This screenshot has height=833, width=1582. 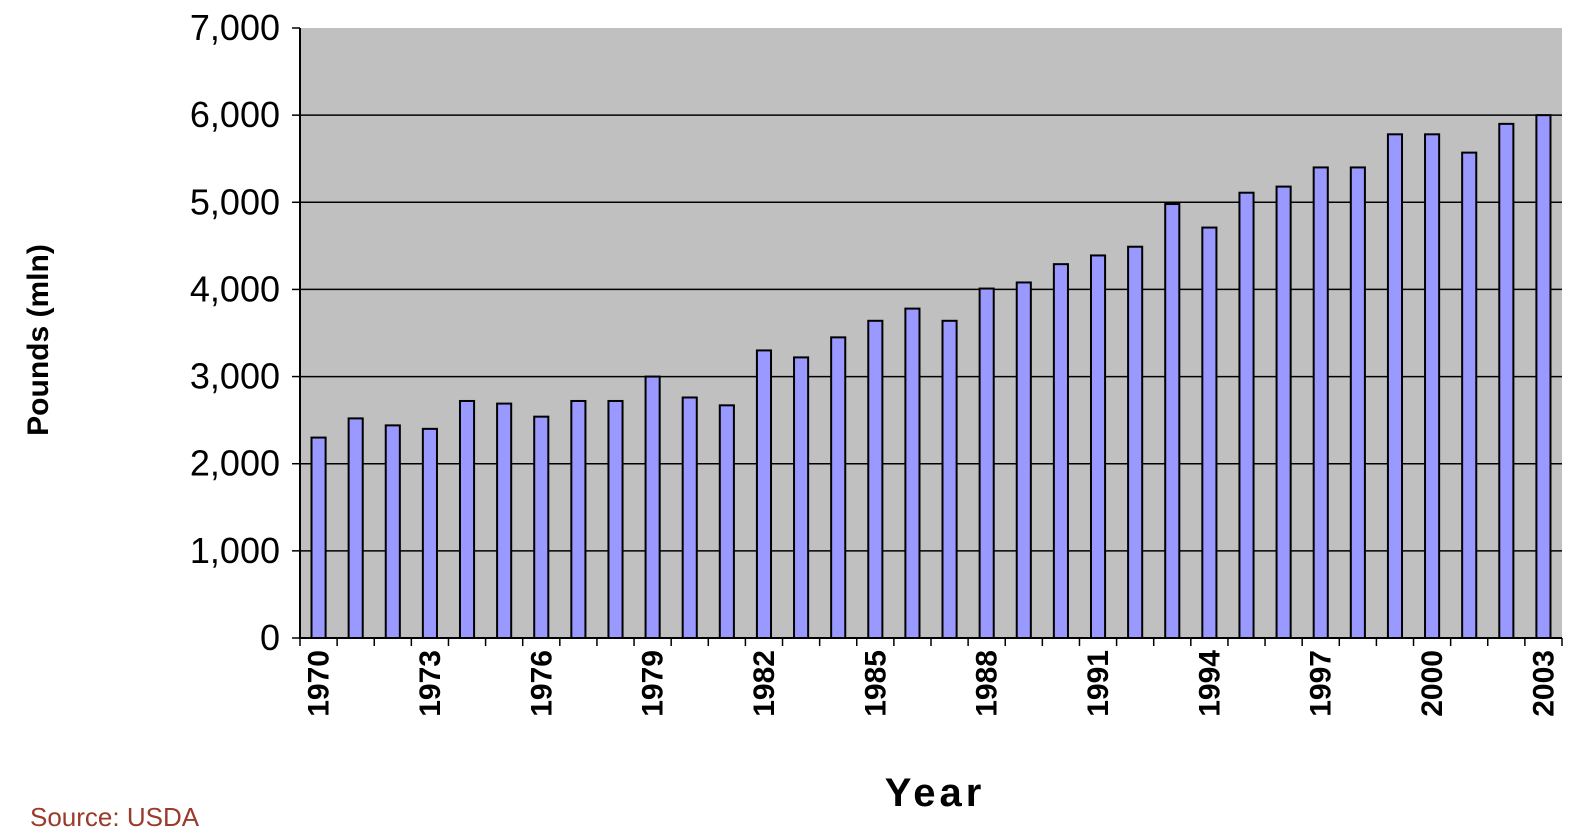 I want to click on bar-1987, so click(x=949, y=479).